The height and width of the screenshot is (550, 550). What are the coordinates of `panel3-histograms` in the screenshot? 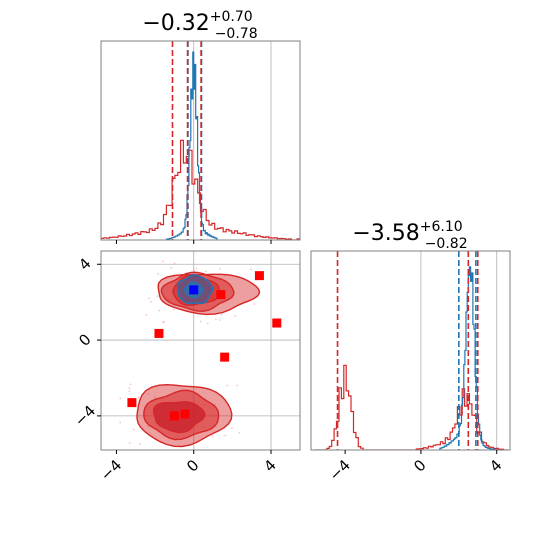 It's located at (411, 358).